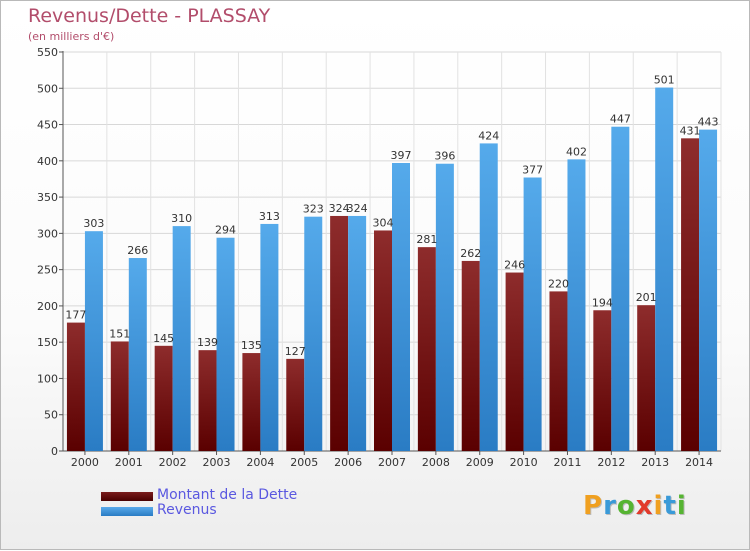  I want to click on y-tick-label: 550, so click(47, 52).